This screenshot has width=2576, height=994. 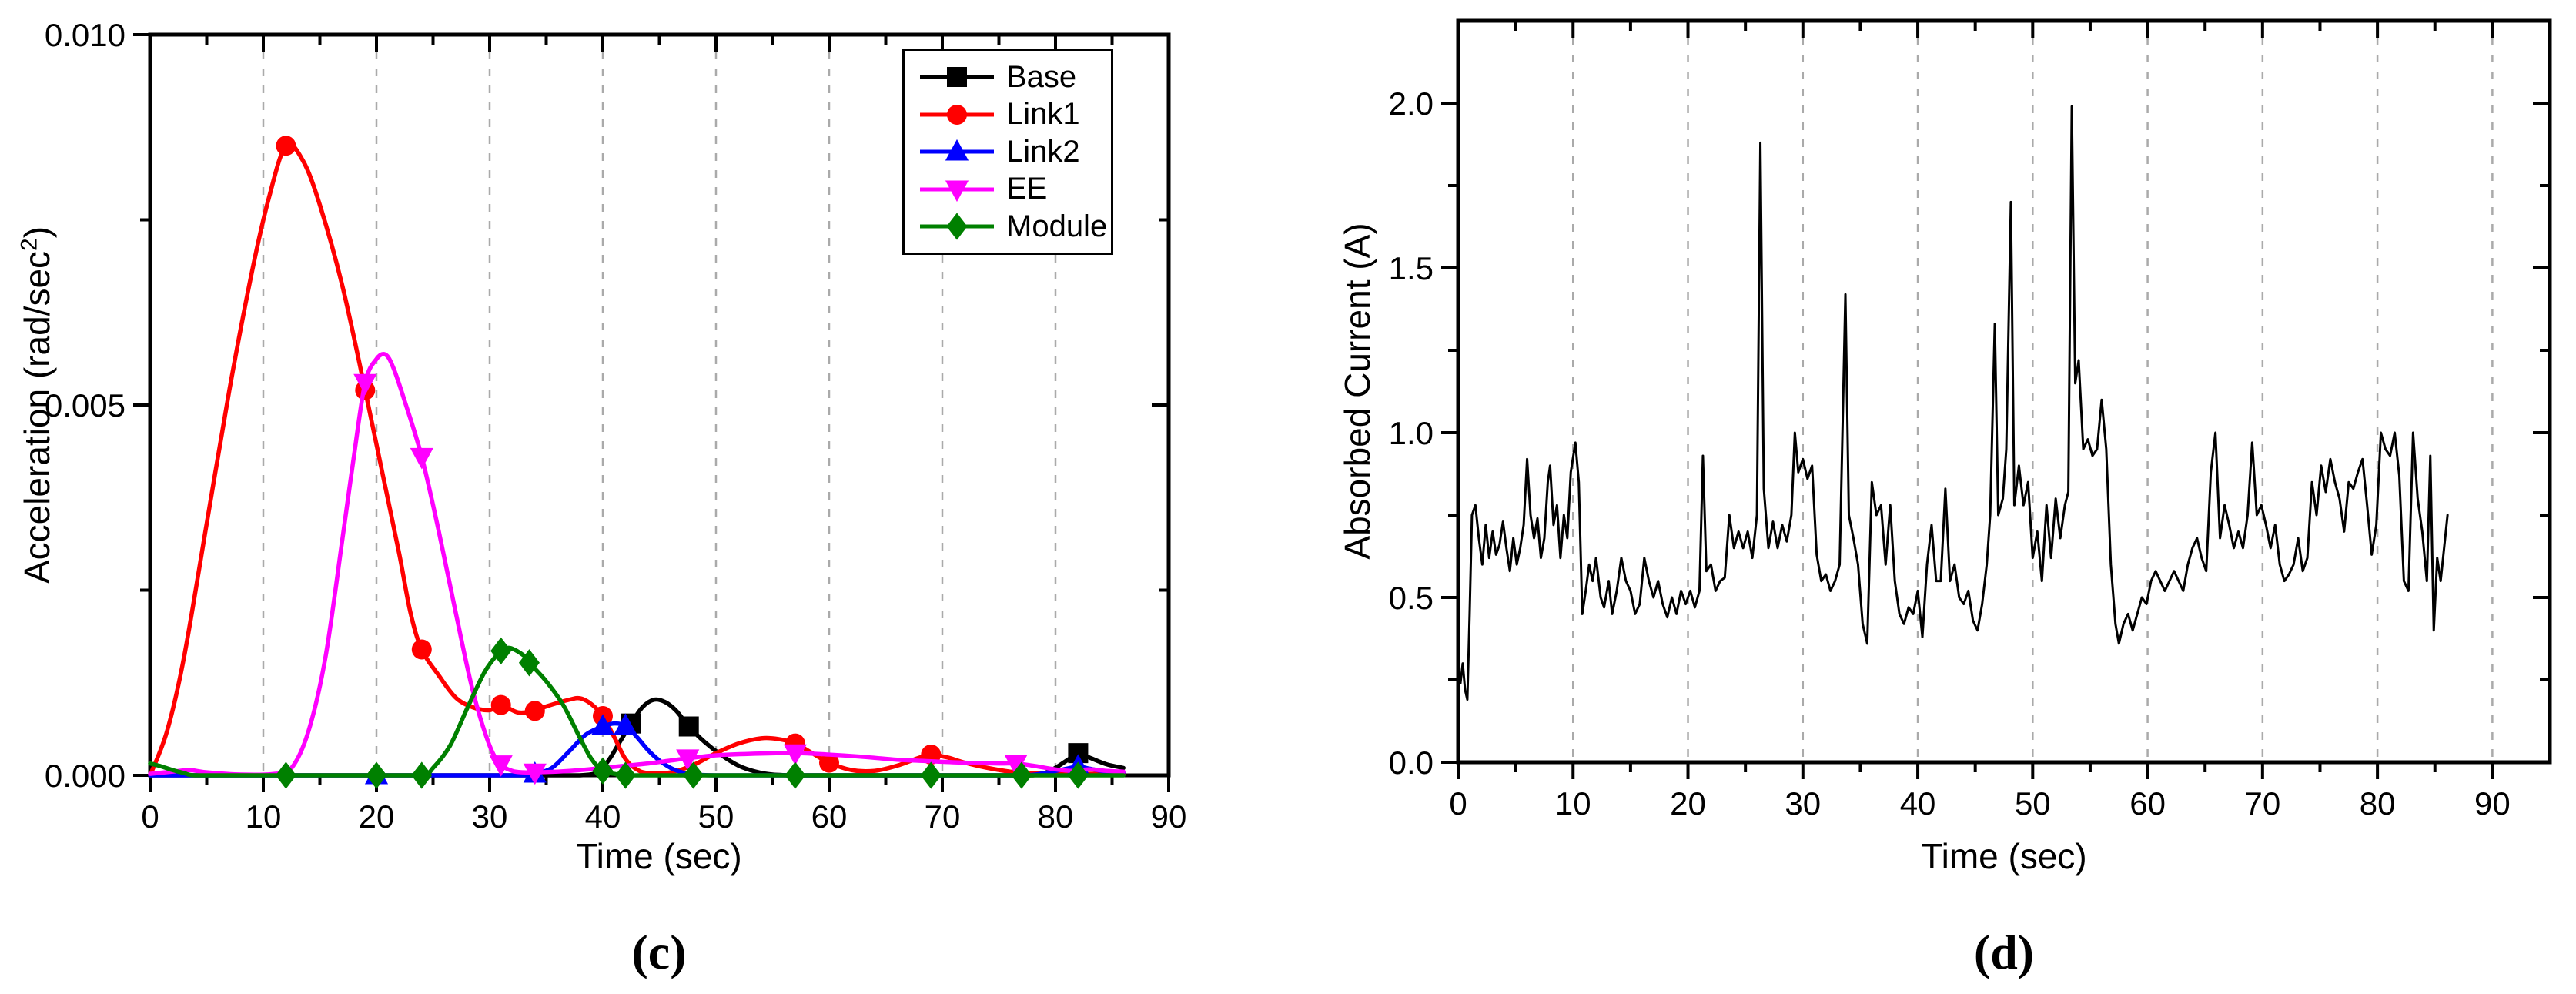 What do you see at coordinates (2004, 952) in the screenshot?
I see `panel-caption-d: (d)` at bounding box center [2004, 952].